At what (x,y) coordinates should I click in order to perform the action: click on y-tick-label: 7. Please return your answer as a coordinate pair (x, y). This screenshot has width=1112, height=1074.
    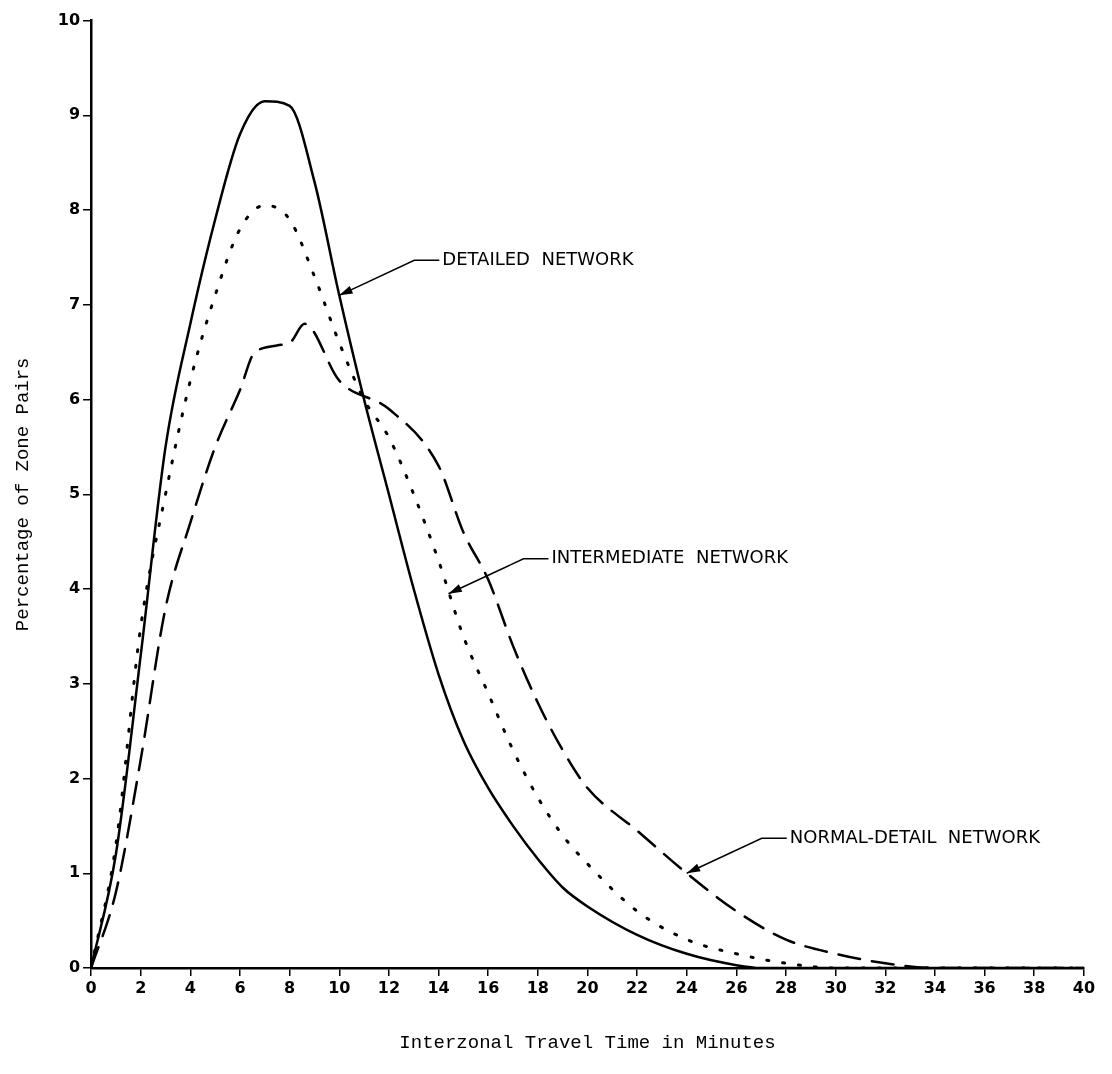
    Looking at the image, I should click on (74, 303).